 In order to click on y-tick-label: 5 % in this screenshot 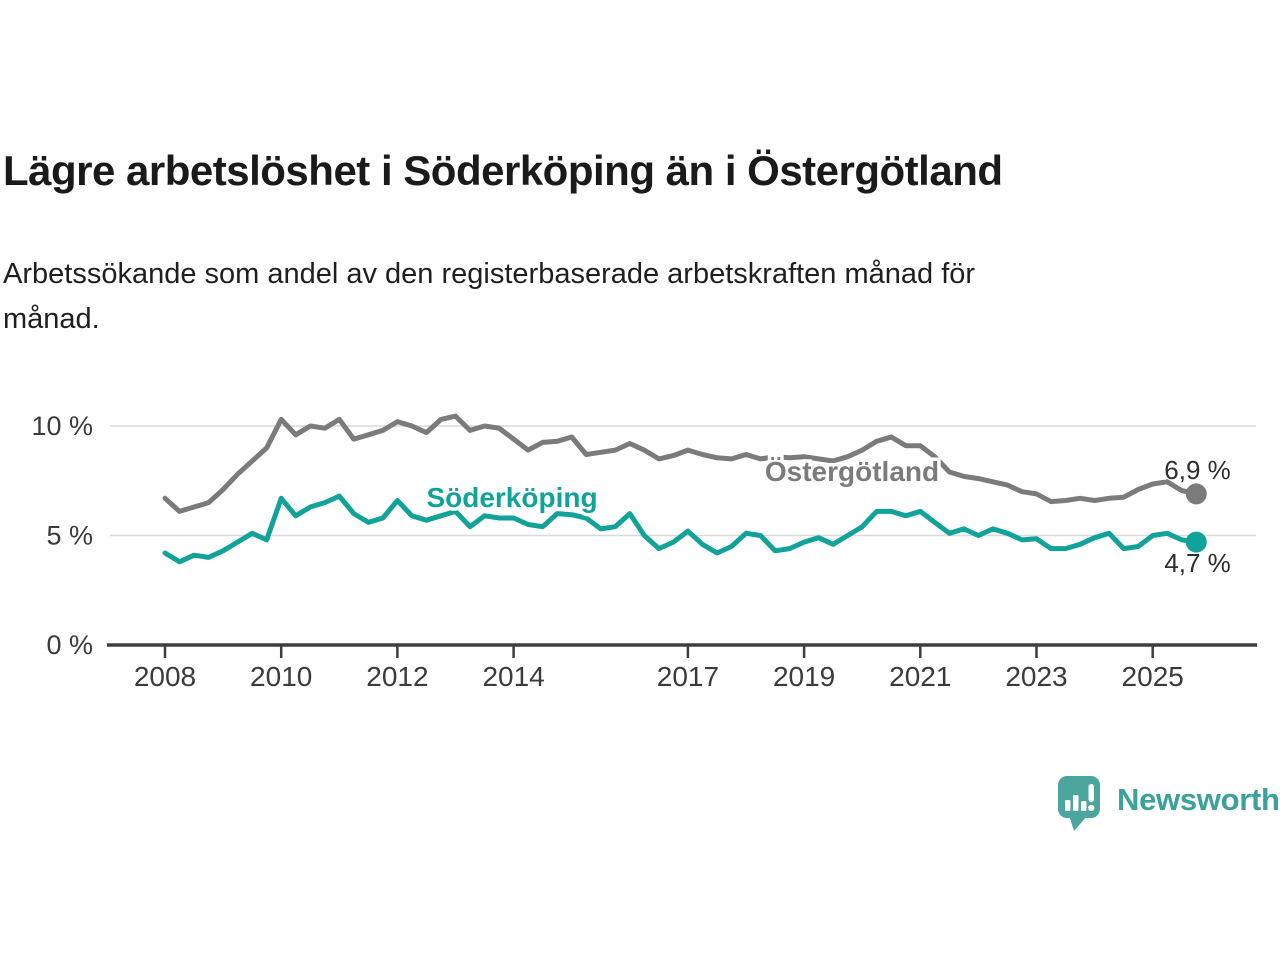, I will do `click(69, 536)`.